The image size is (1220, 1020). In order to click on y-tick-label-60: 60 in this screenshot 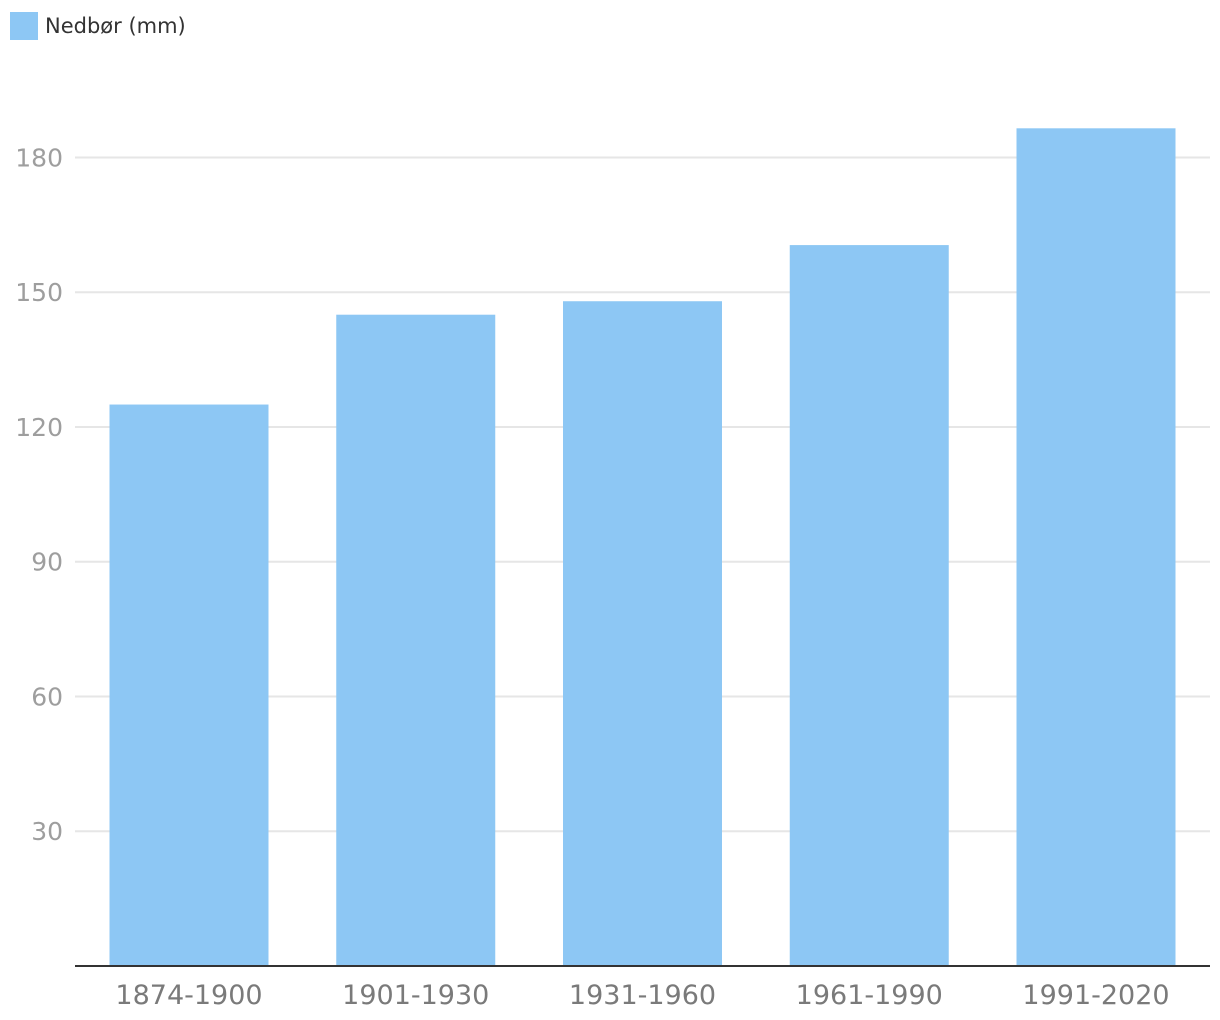, I will do `click(47, 696)`.